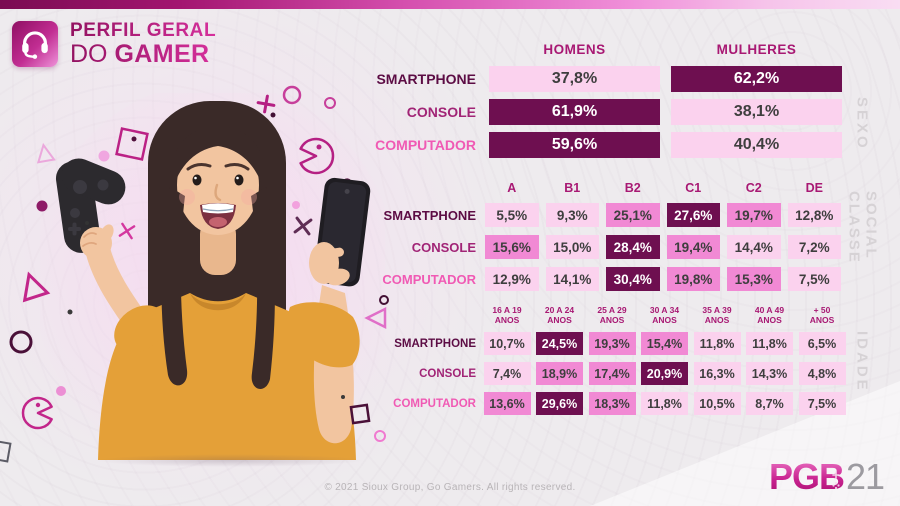  What do you see at coordinates (769, 315) in the screenshot?
I see `column-header: 40 A 49 ANOS` at bounding box center [769, 315].